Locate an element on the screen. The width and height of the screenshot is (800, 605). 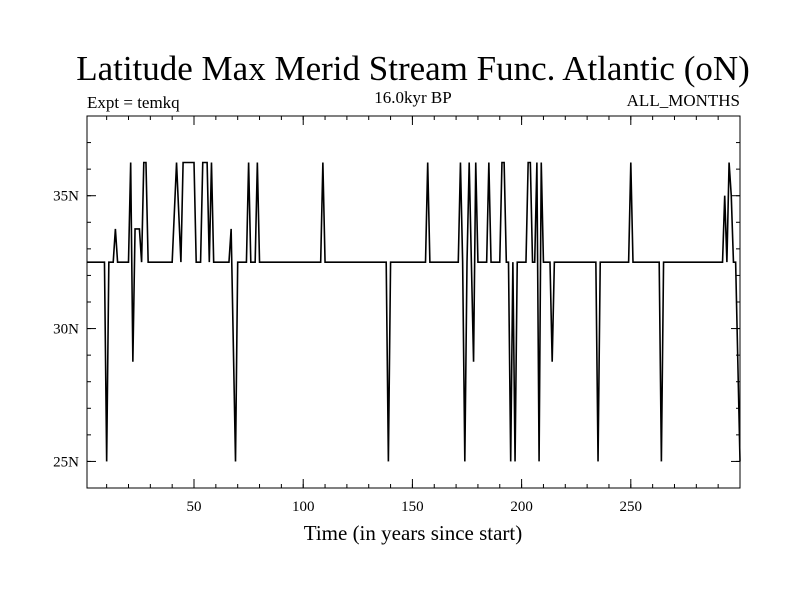
x-axis-label: Time (in years since start) is located at coordinates (413, 533).